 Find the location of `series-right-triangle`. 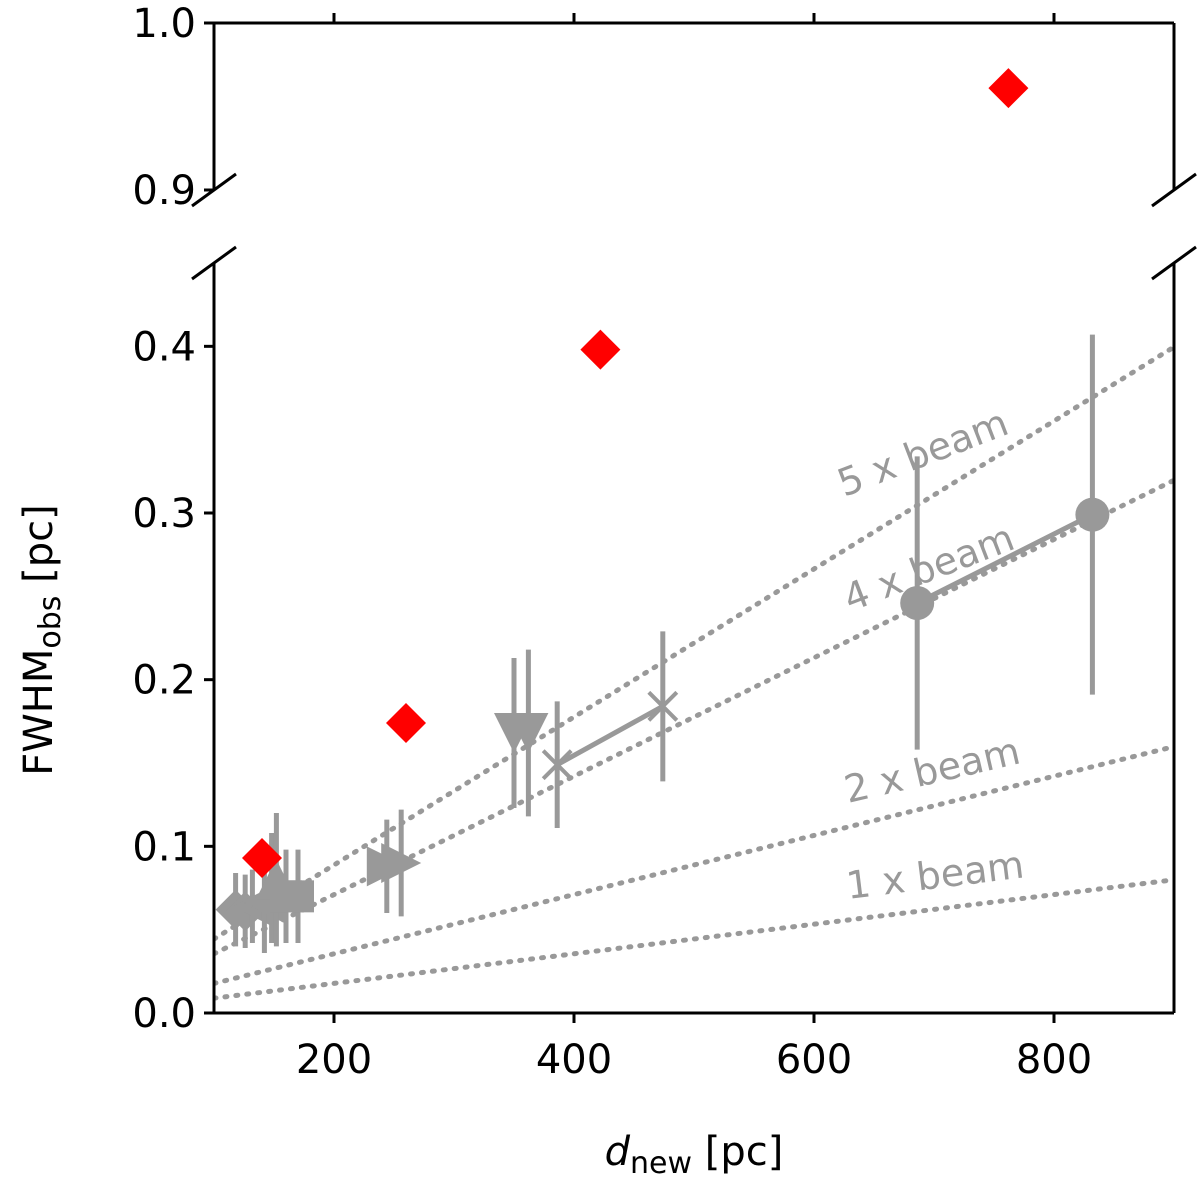

series-right-triangle is located at coordinates (394, 863).